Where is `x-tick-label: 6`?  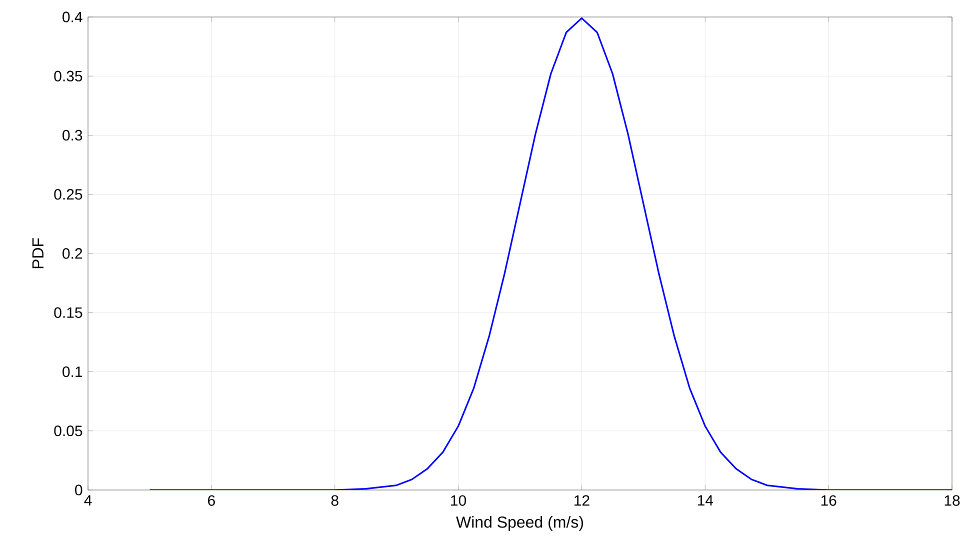
x-tick-label: 6 is located at coordinates (211, 500).